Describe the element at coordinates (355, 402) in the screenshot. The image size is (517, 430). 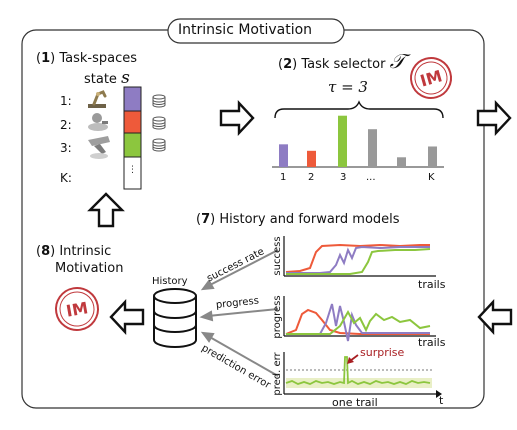
I see `error-xlabel: one trail` at that location.